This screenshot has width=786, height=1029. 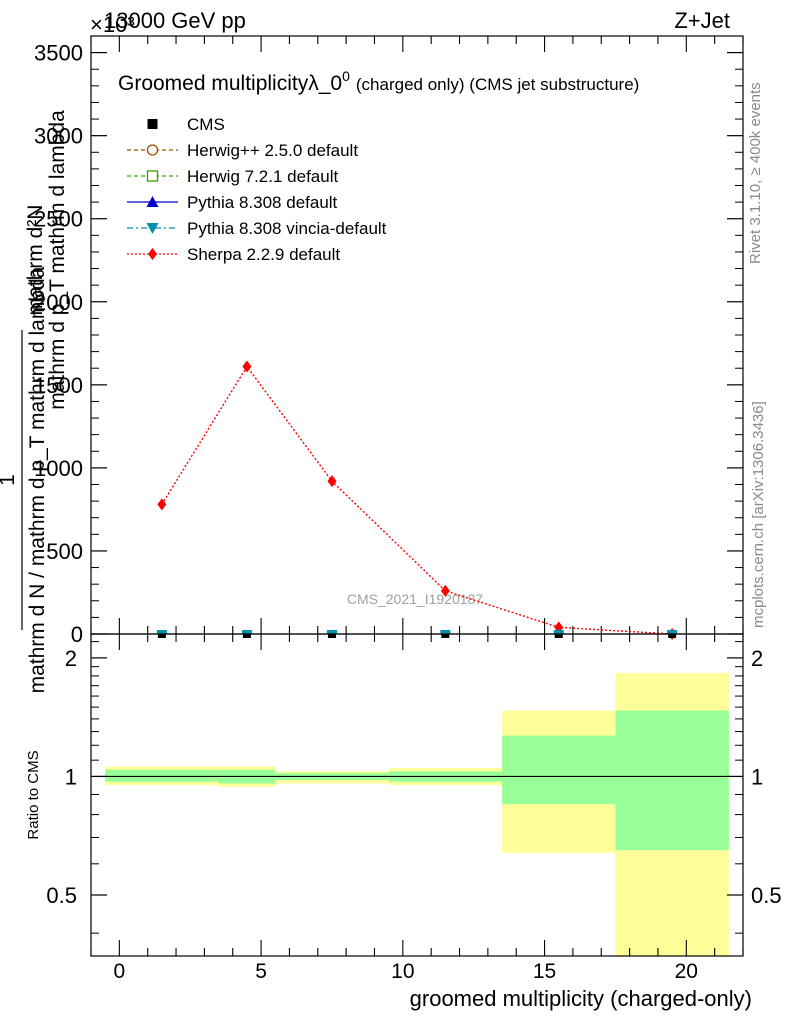 I want to click on legend-label: Herwig++ 2.5.0 default, so click(x=272, y=150).